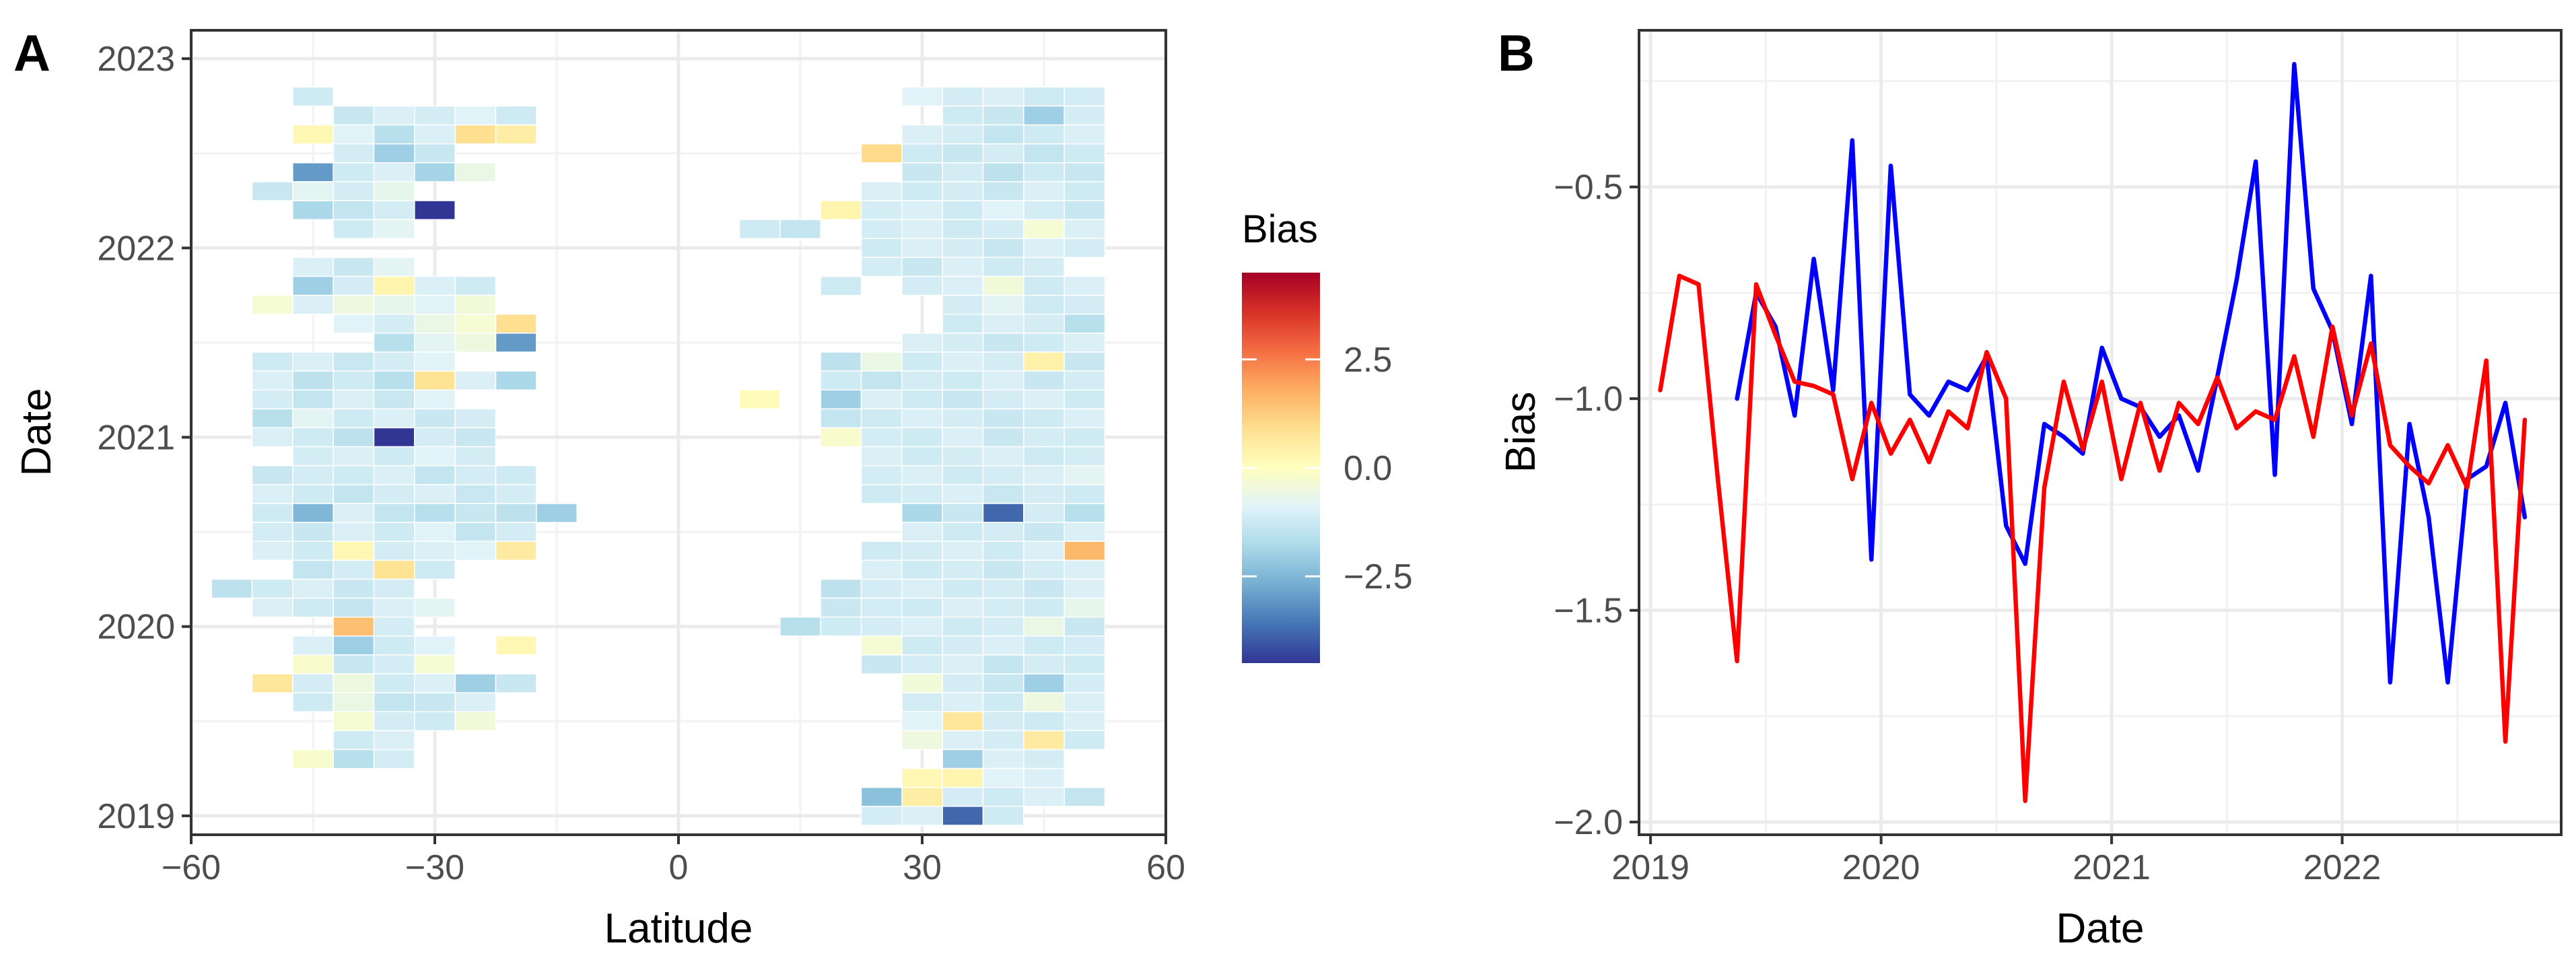 The height and width of the screenshot is (964, 2576). I want to click on legend-tick-label: 2.5, so click(1368, 360).